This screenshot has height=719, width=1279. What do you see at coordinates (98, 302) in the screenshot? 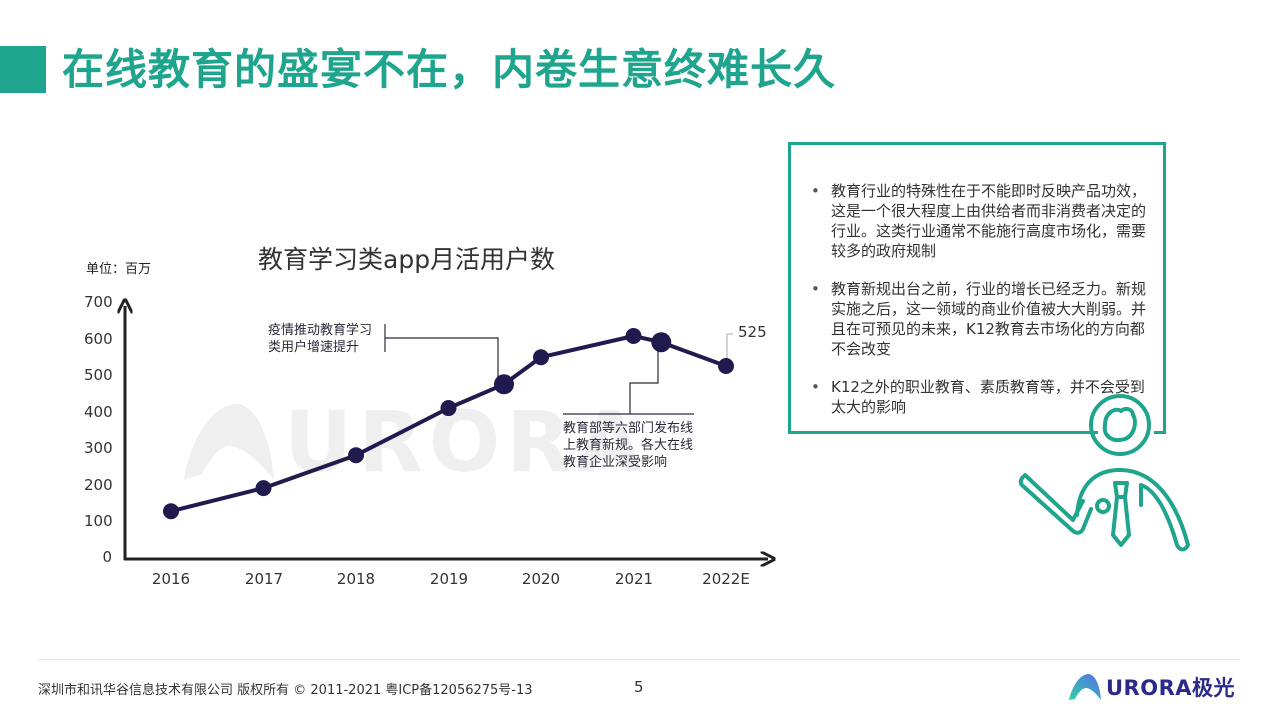
I see `y-tick: 700` at bounding box center [98, 302].